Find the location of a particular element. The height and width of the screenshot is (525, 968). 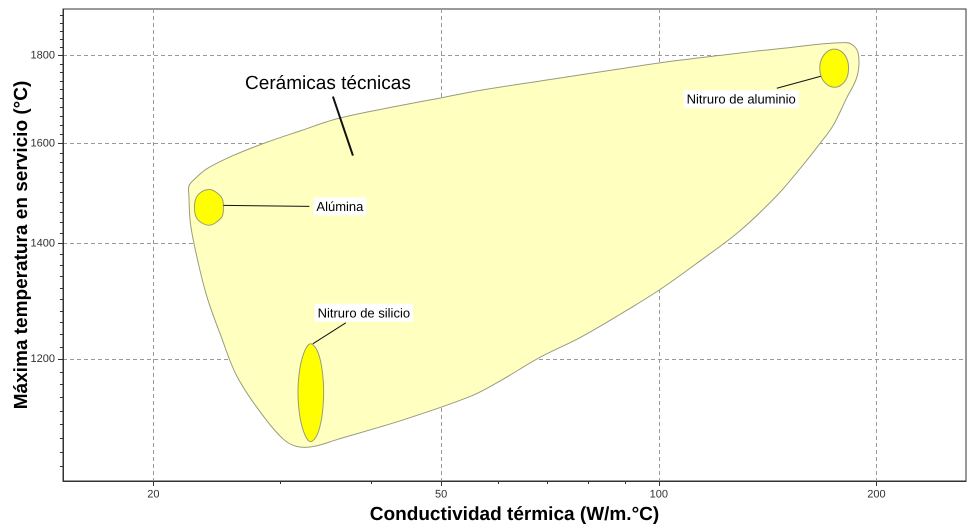

x-tick-label: 200 is located at coordinates (876, 494).